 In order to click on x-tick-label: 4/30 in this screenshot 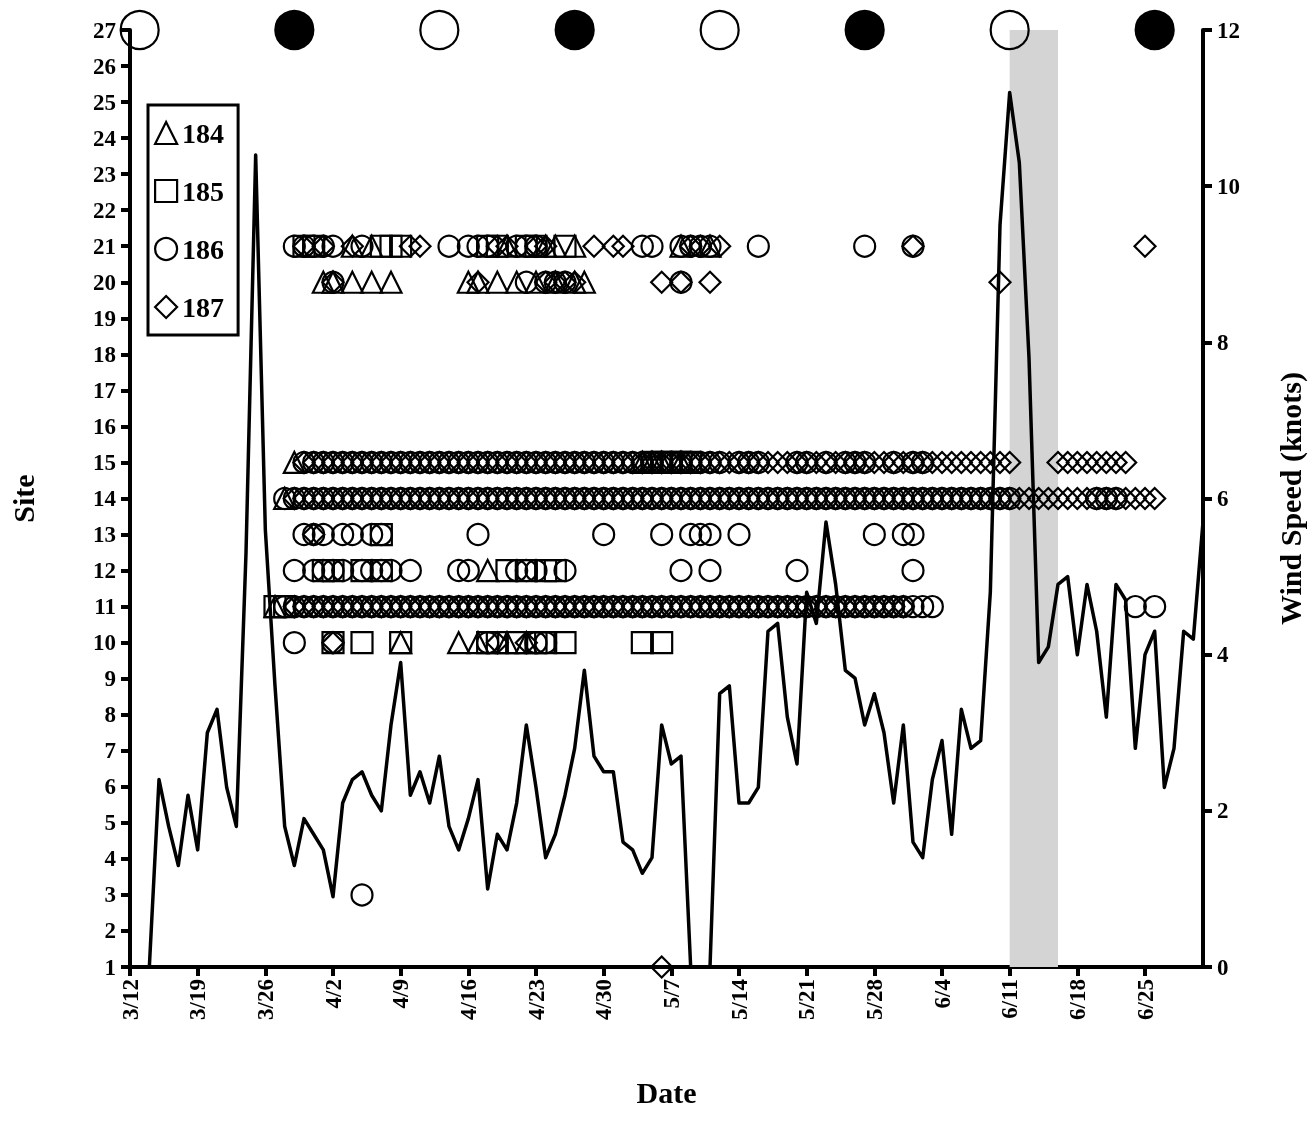, I will do `click(604, 999)`.